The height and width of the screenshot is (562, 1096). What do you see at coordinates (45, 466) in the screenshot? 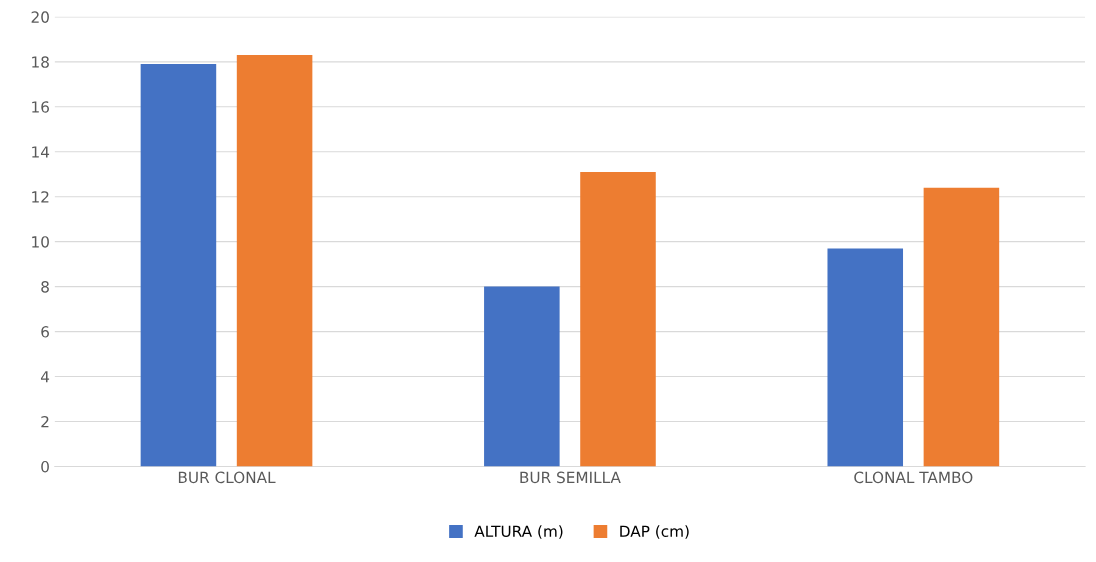
I see `y-tick-label: 0` at bounding box center [45, 466].